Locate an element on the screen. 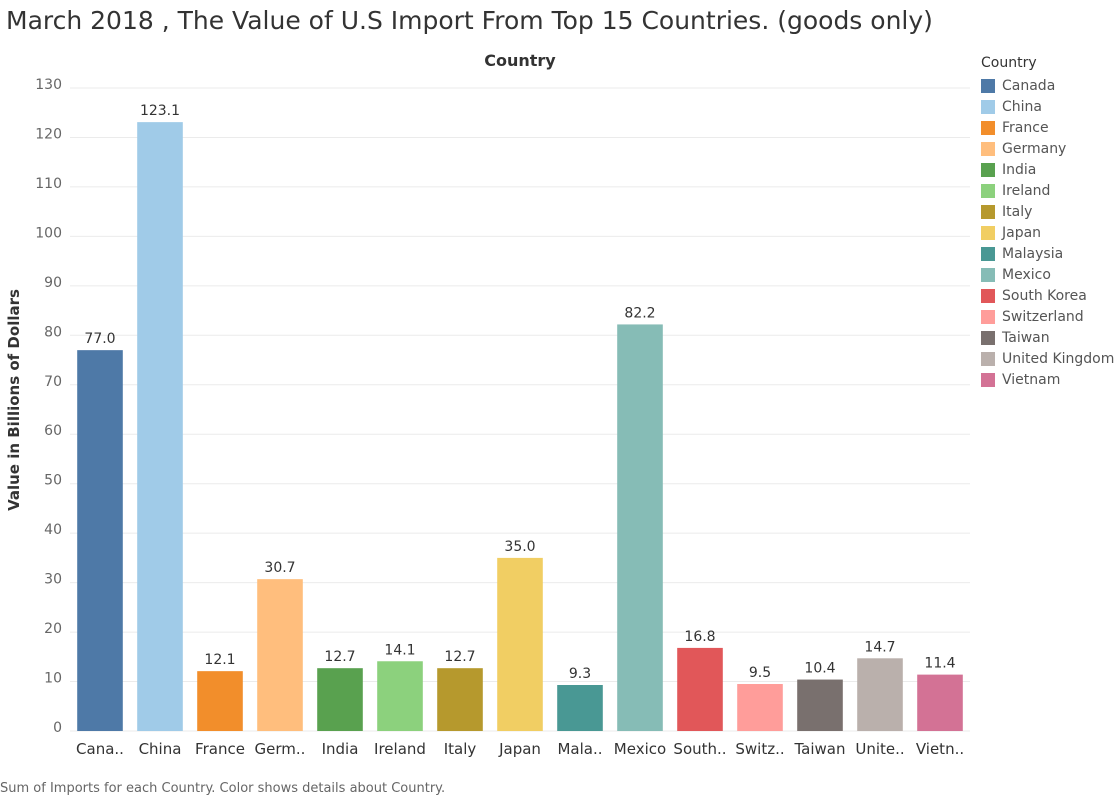 The width and height of the screenshot is (1120, 800). y-tick-label: 130 is located at coordinates (48, 85).